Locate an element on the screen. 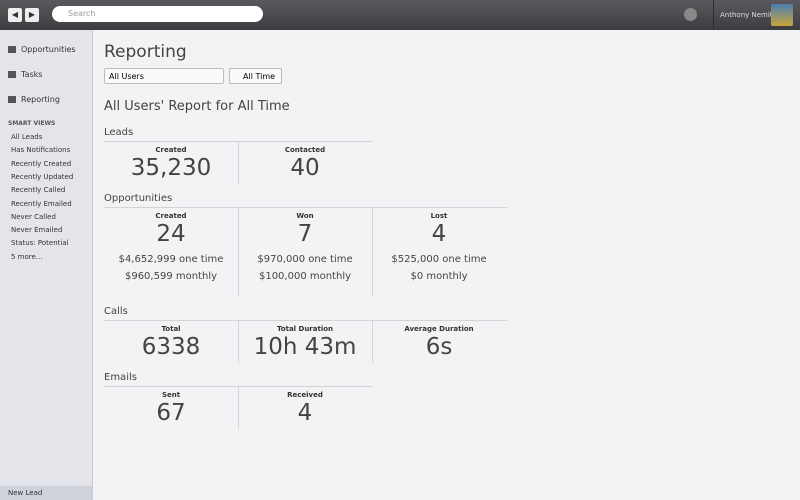 The image size is (800, 500). time-filter: All Time is located at coordinates (255, 76).